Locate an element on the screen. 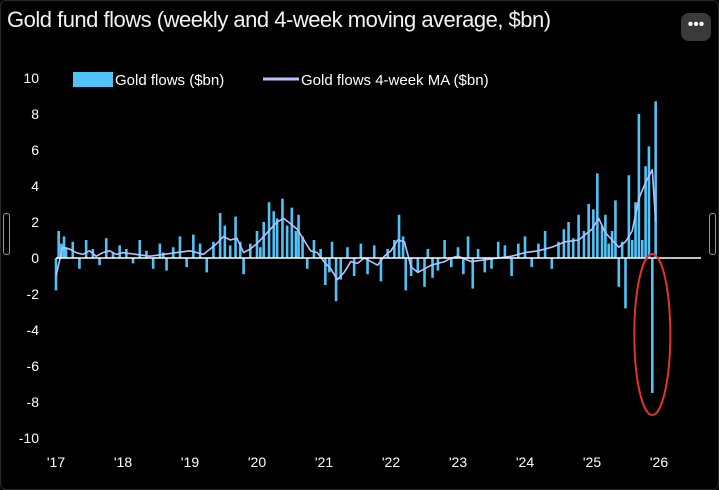 This screenshot has width=719, height=490. x-tick-label: '24 is located at coordinates (525, 462).